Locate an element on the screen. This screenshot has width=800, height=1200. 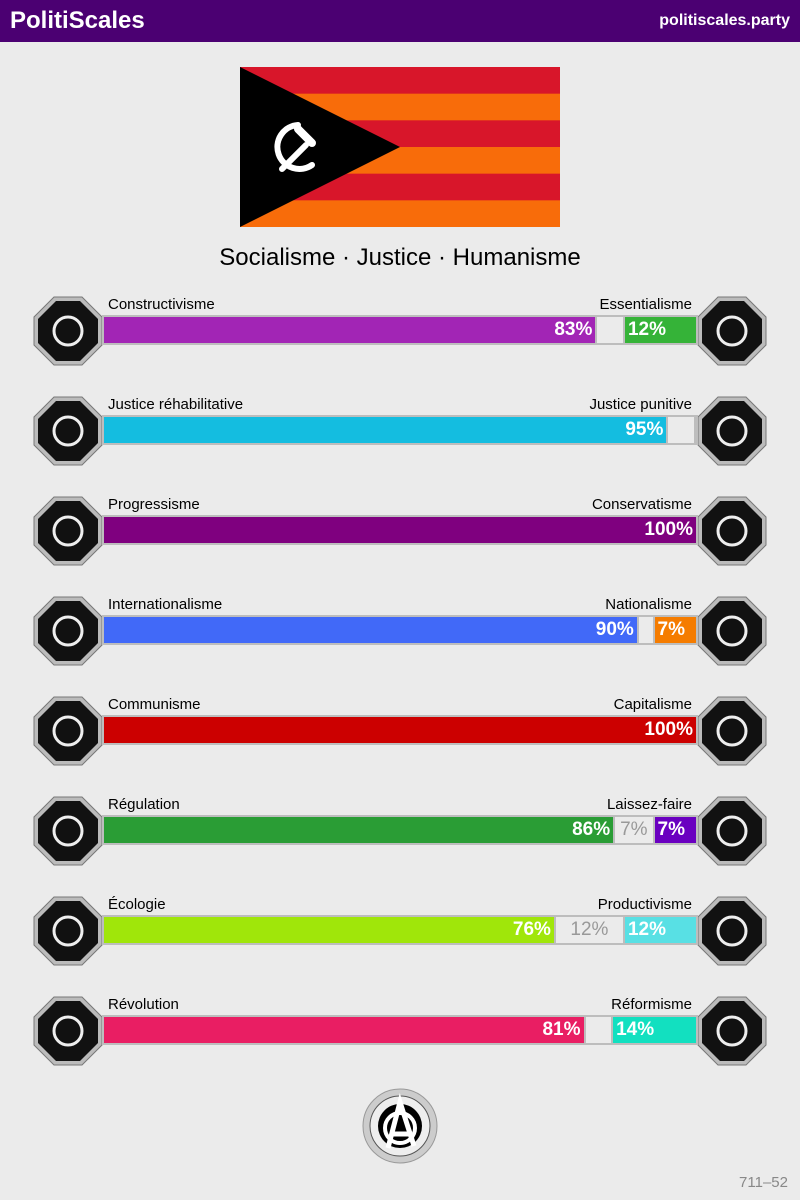
flag-triangle is located at coordinates (320, 147).